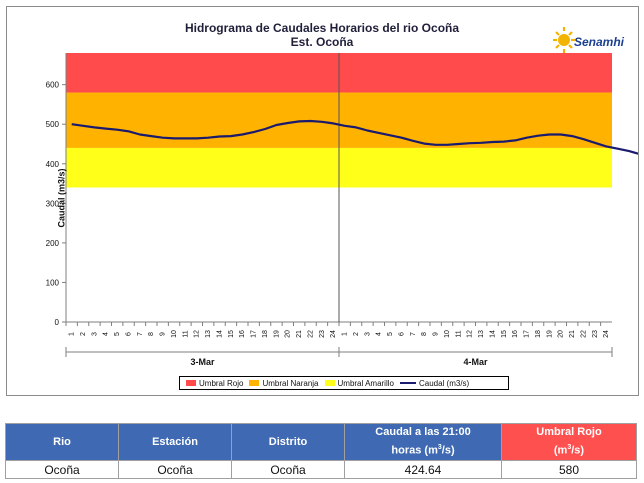 Image resolution: width=644 pixels, height=483 pixels. What do you see at coordinates (561, 334) in the screenshot?
I see `x-tick-label-43: 20` at bounding box center [561, 334].